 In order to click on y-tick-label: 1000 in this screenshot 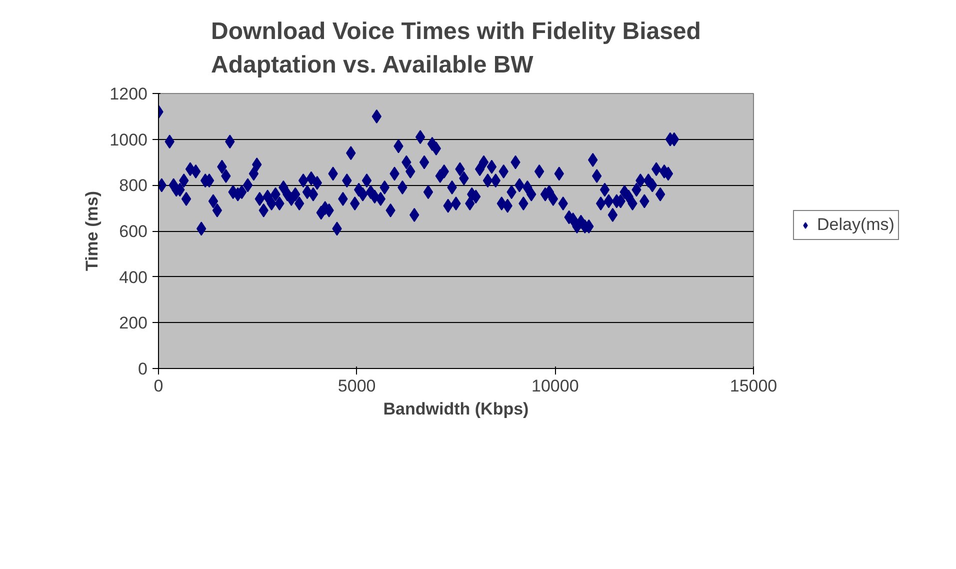, I will do `click(129, 140)`.